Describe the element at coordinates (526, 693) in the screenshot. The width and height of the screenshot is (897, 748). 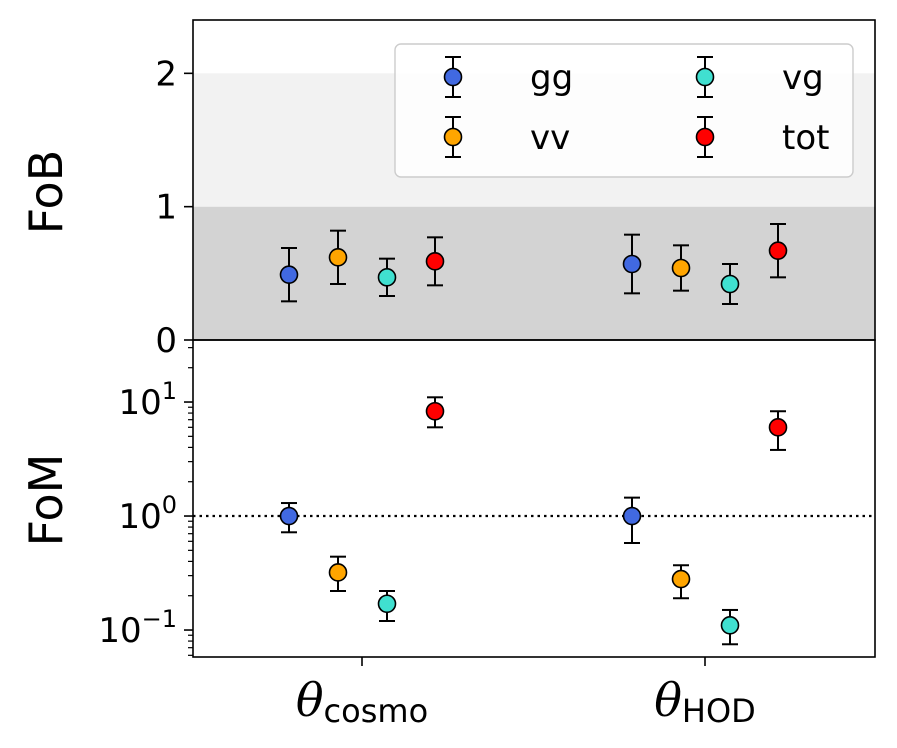
I see `x-ticks: θcosmo θHOD` at that location.